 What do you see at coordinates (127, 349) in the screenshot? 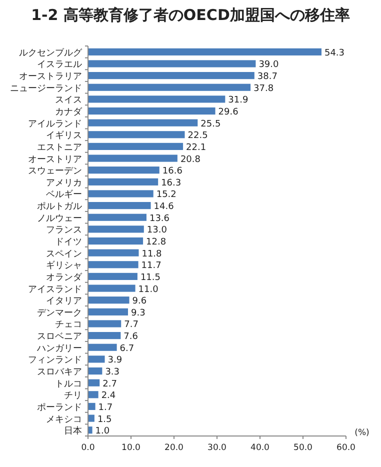
I see `data-label: 6.7` at bounding box center [127, 349].